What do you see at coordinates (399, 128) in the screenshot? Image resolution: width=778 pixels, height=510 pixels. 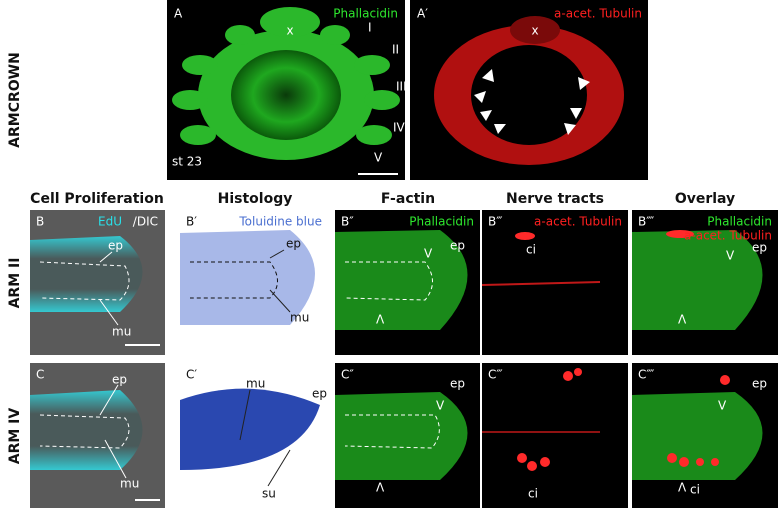 I see `arm-label: IV` at bounding box center [399, 128].